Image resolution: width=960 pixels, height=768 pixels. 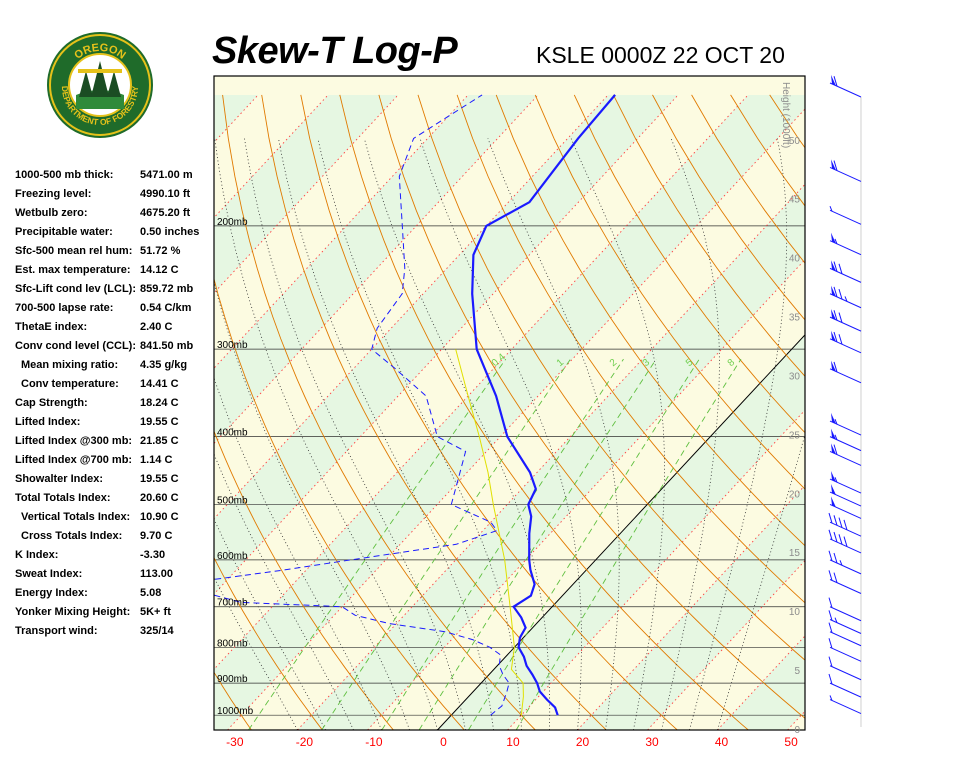 I want to click on pressure-label: 800mb, so click(x=232, y=643).